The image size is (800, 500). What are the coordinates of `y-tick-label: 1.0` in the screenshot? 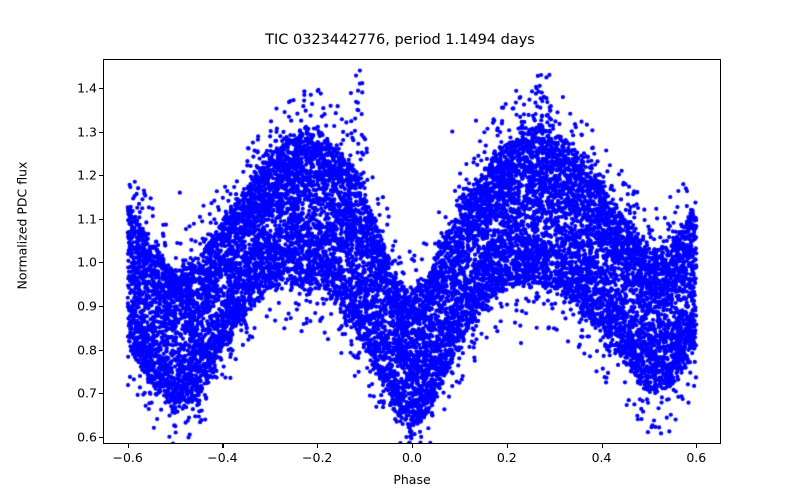 It's located at (87, 262).